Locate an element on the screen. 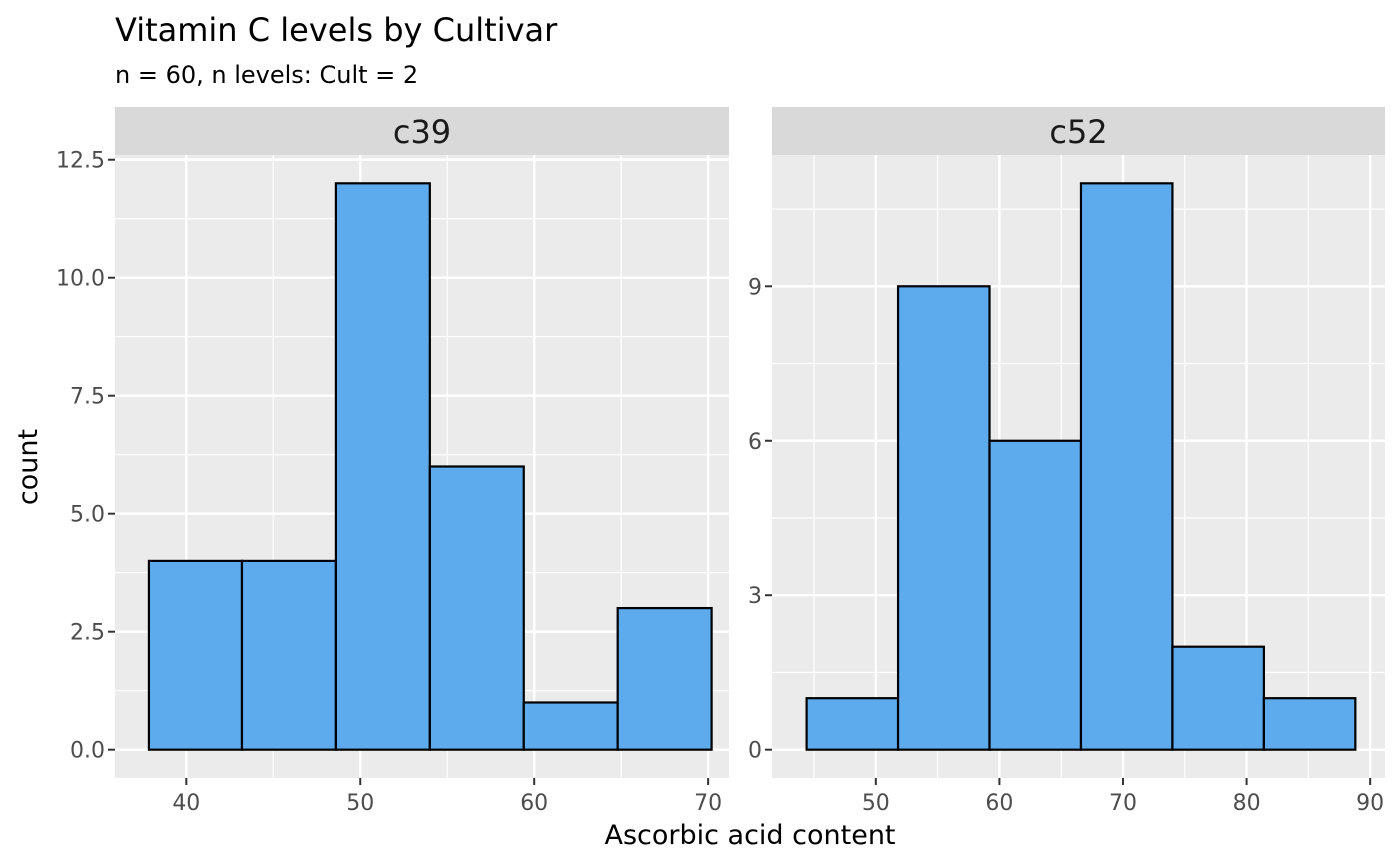 The width and height of the screenshot is (1400, 866). facet-strip-label: c39 is located at coordinates (422, 132).